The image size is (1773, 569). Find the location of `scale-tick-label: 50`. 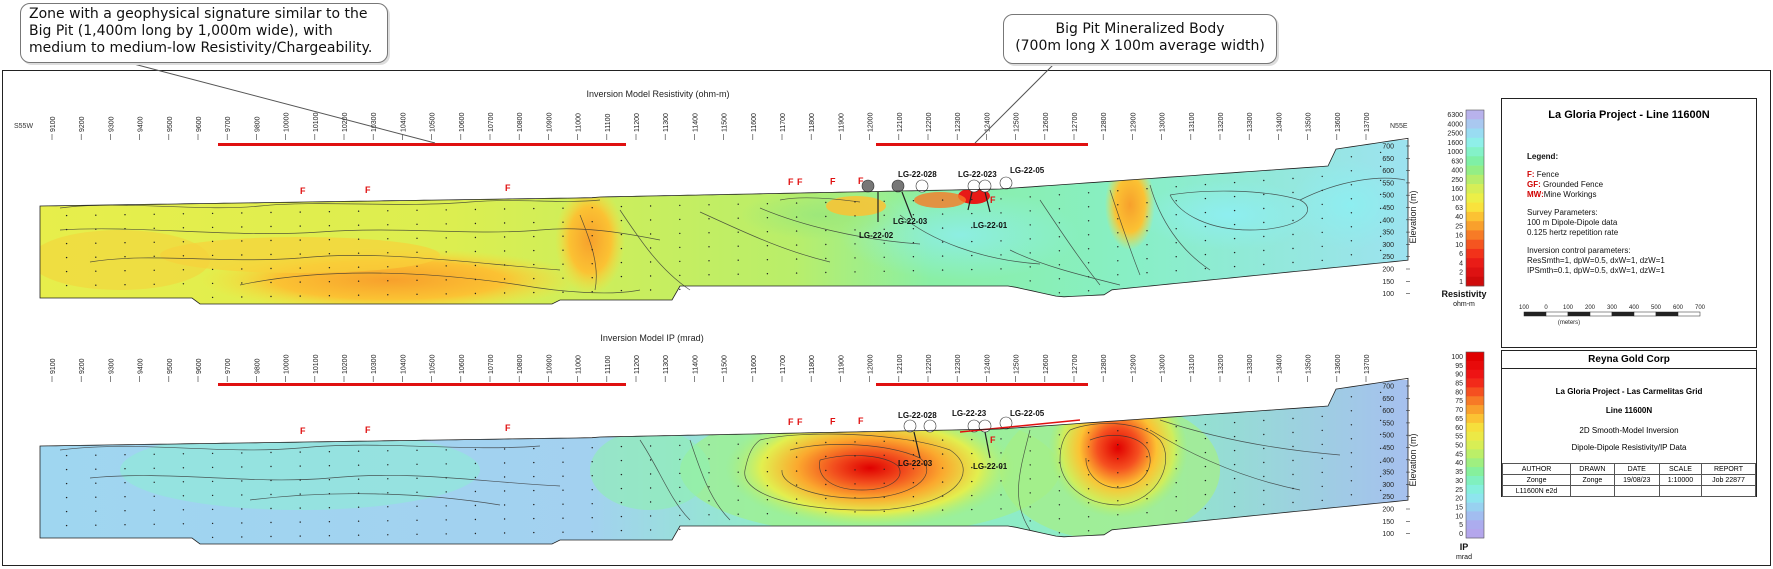

scale-tick-label: 50 is located at coordinates (1459, 446).